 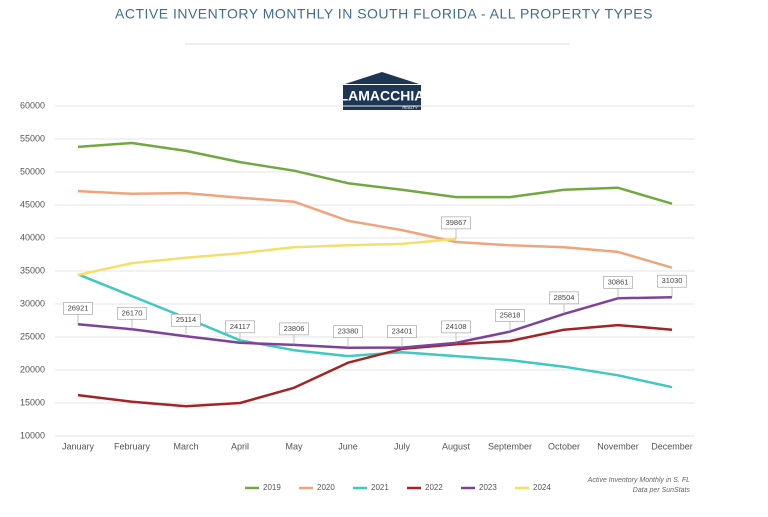 I want to click on data-label: 23401, so click(x=402, y=331).